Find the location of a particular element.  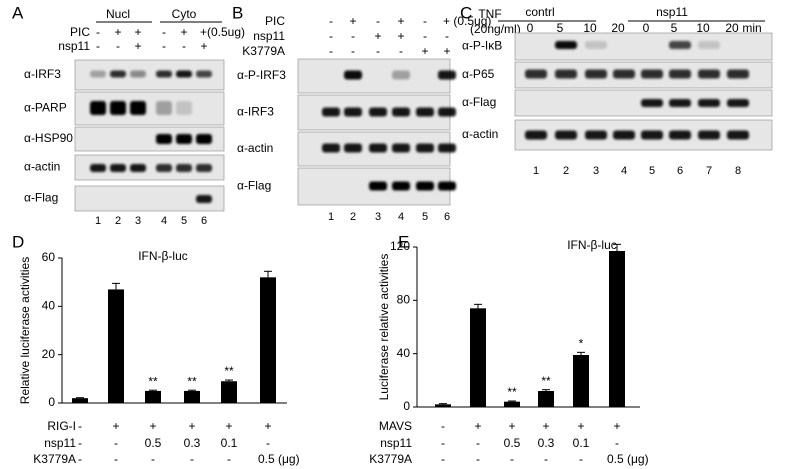

time-label: 0 is located at coordinates (530, 28).